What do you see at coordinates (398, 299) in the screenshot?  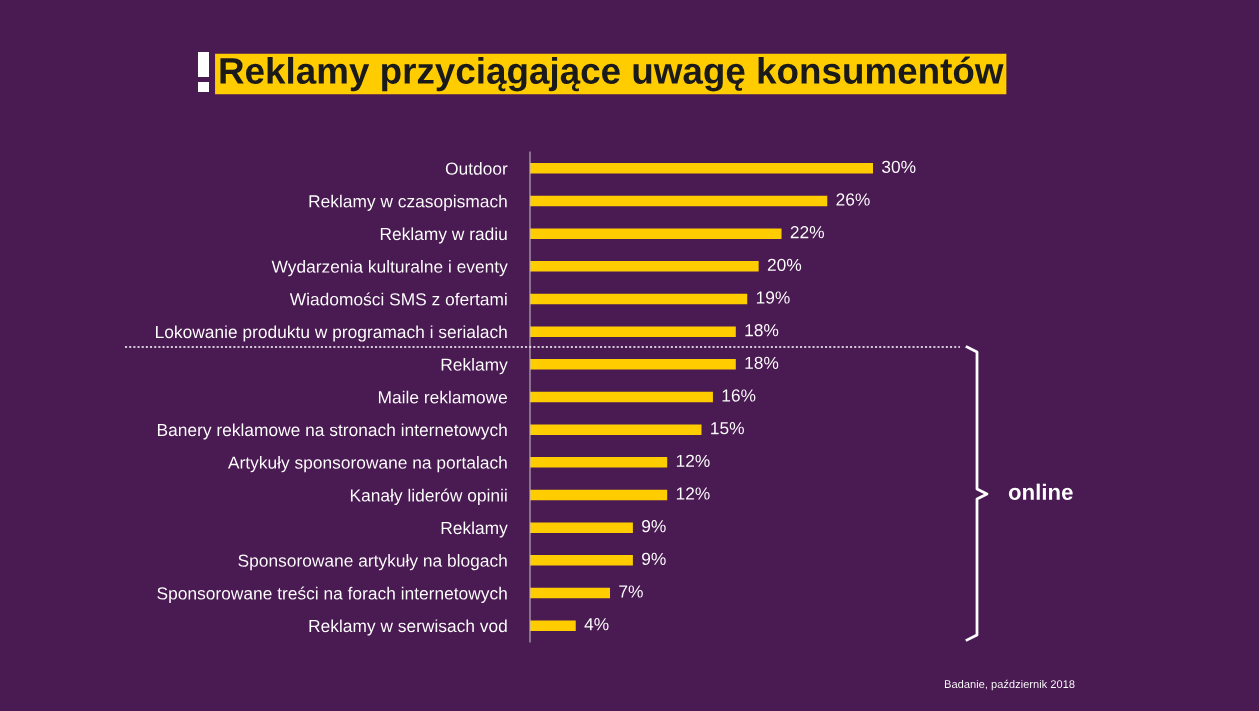 I see `y-tick-label: Wiadomości SMS z ofertami` at bounding box center [398, 299].